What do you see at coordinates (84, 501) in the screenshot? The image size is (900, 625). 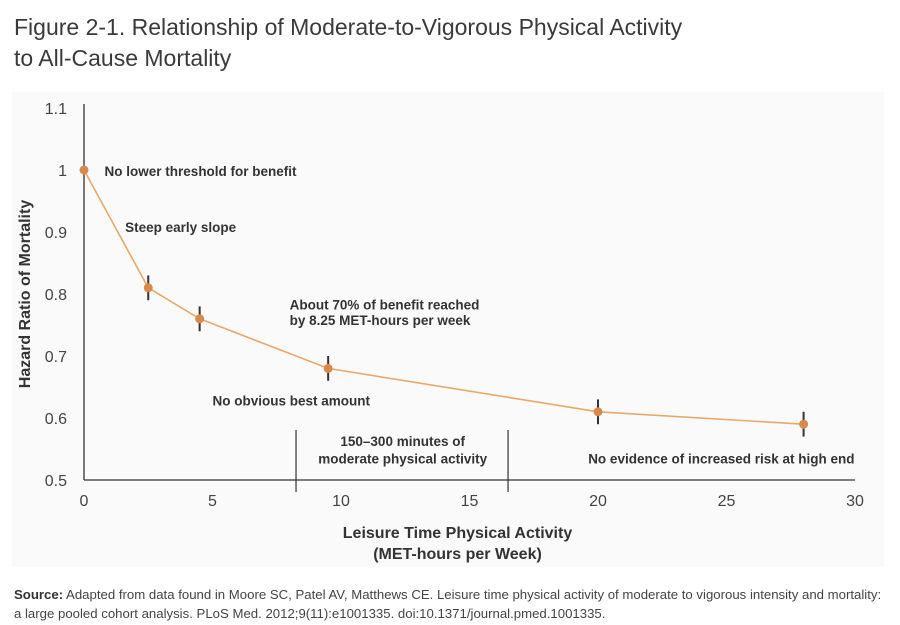 I see `x-tick-label: 0` at bounding box center [84, 501].